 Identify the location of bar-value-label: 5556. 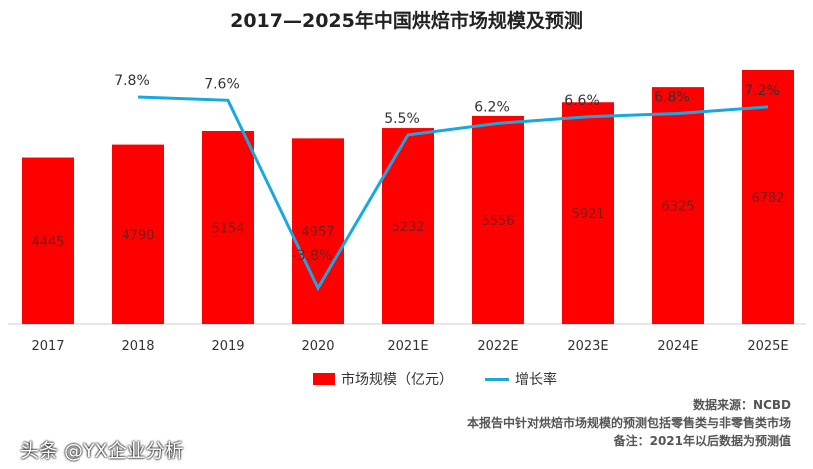
(497, 221).